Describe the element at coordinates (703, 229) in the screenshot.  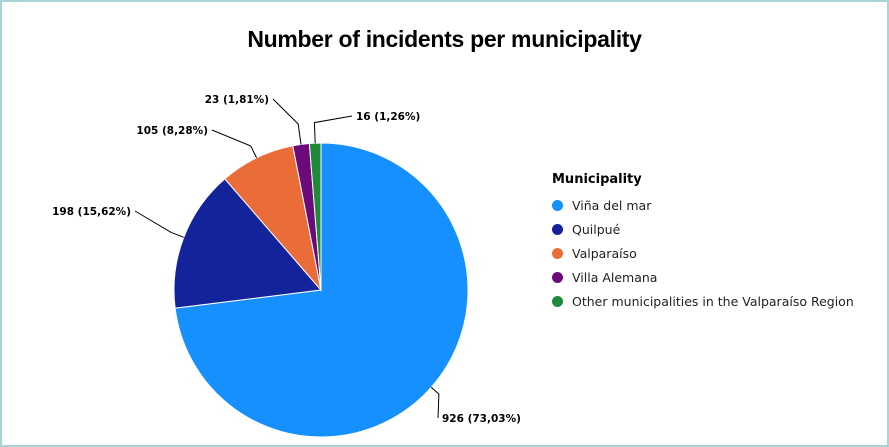
I see `legend-item-2: Quilpué` at that location.